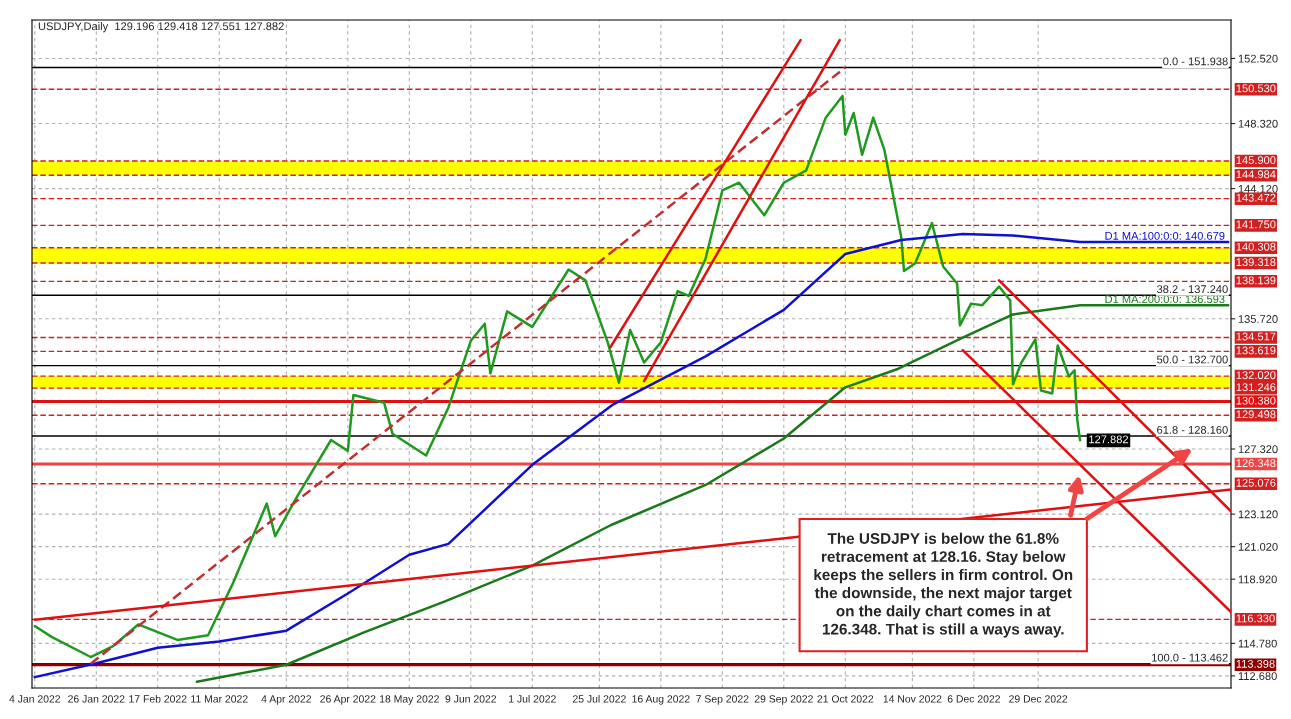 The image size is (1291, 719). Describe the element at coordinates (1256, 463) in the screenshot. I see `ref-line-label: 126.348` at that location.